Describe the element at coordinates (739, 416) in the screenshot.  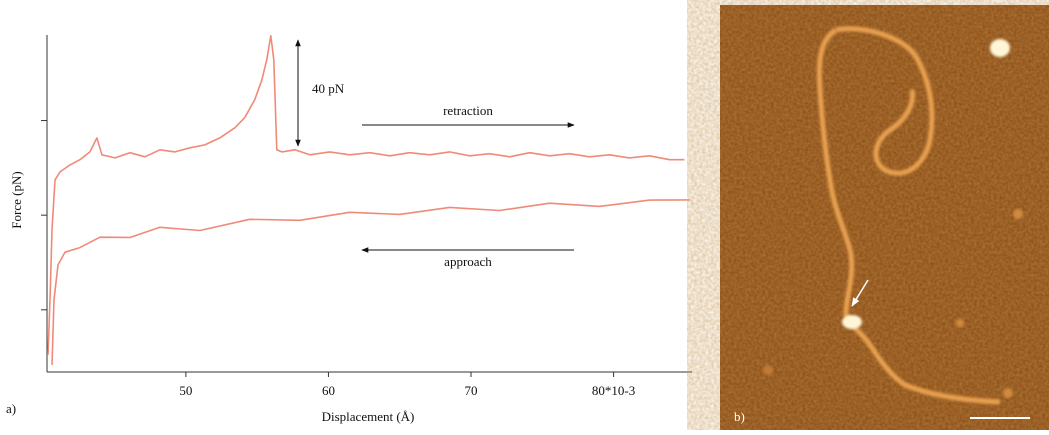
I see `panel-label: b)` at that location.